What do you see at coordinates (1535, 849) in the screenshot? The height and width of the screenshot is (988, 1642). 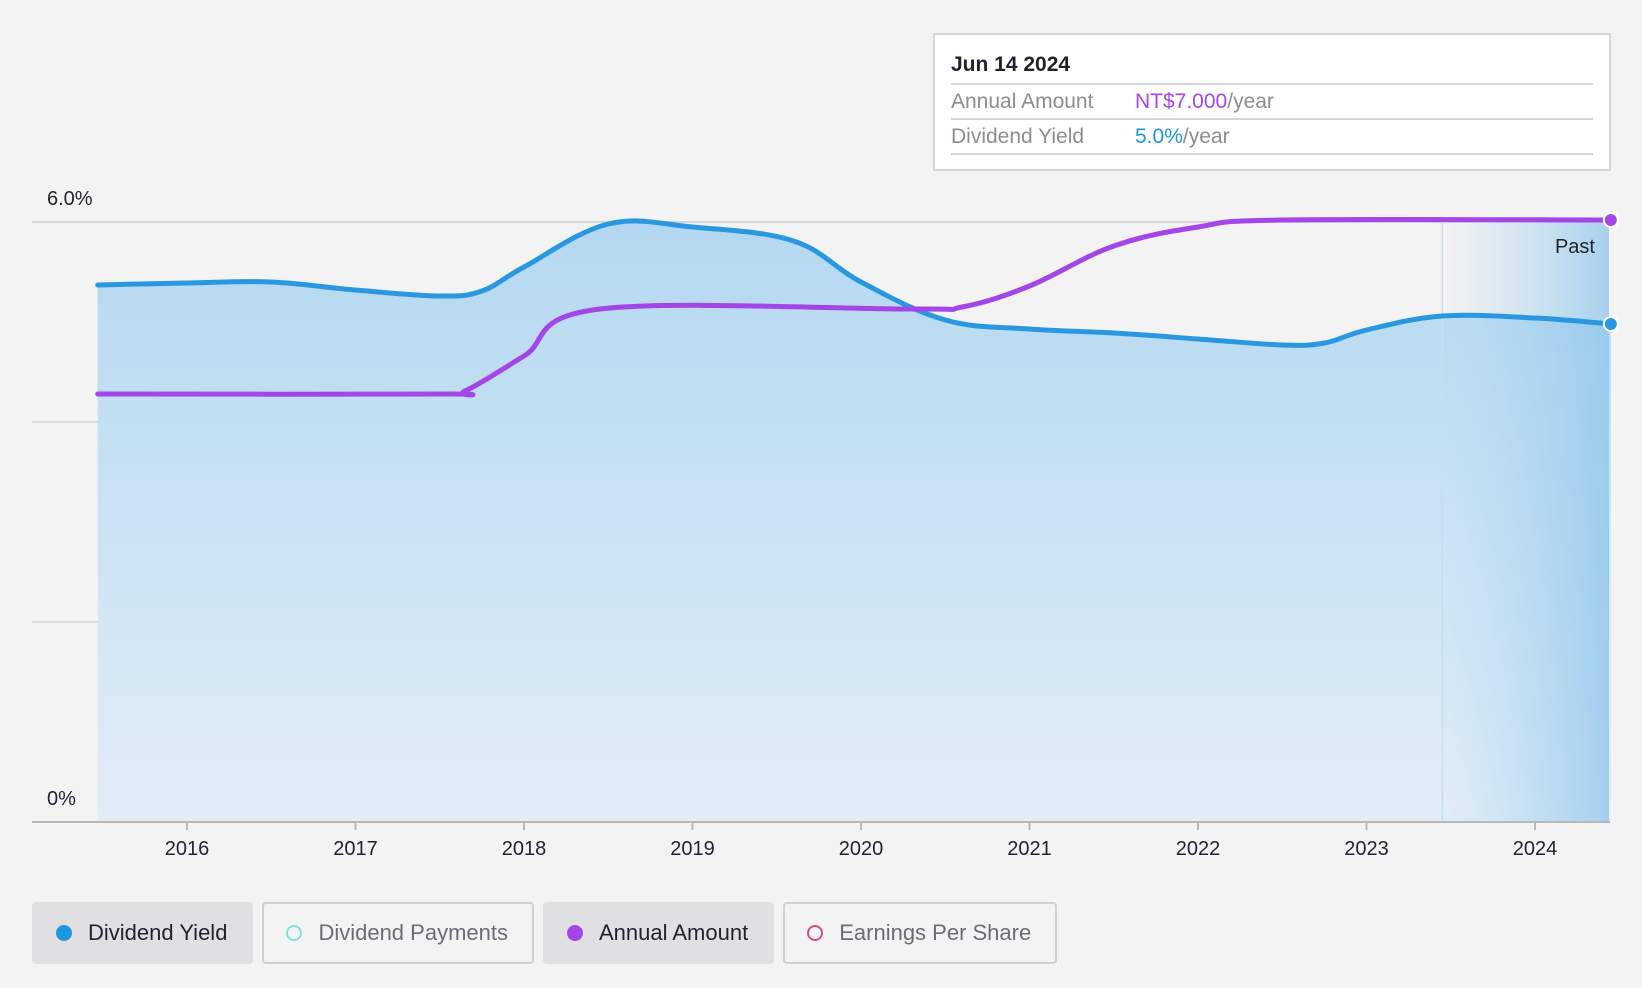 I see `x-tick-label: 2024` at bounding box center [1535, 849].